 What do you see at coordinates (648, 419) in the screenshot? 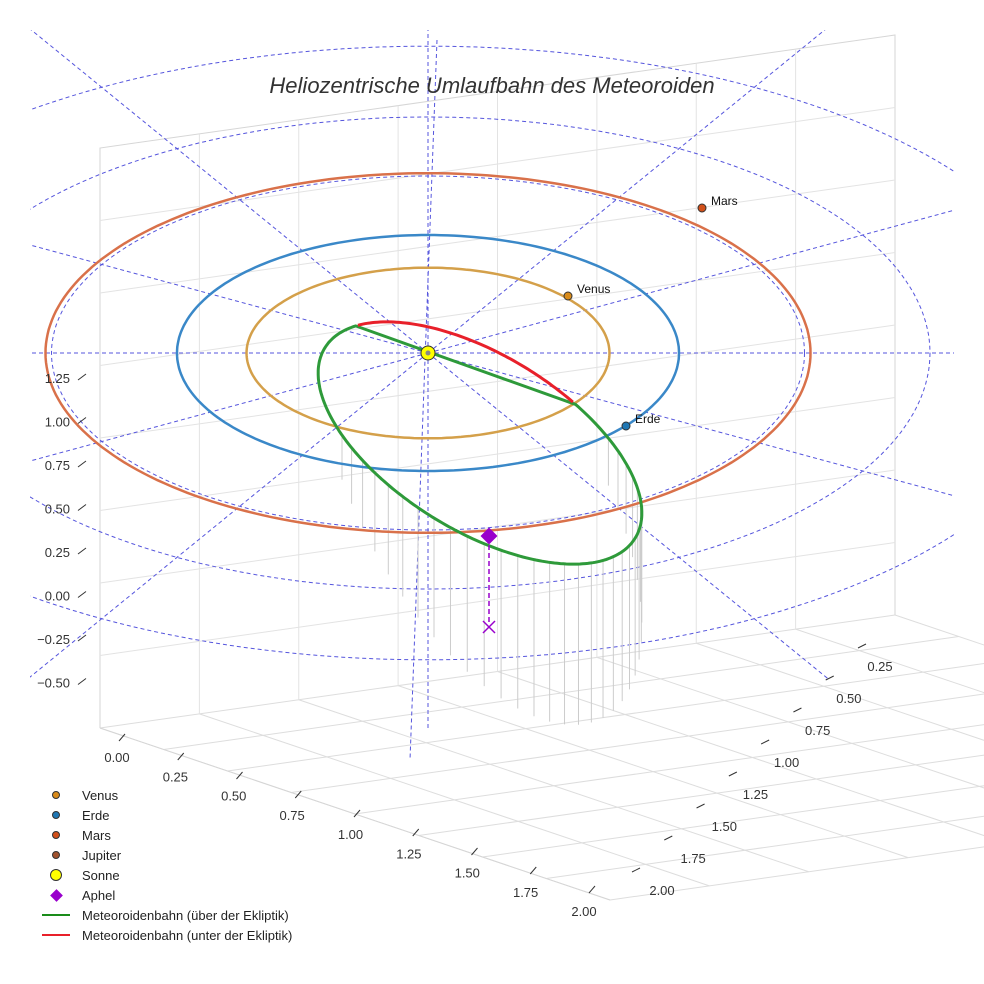
I see `erde-label: Erde` at bounding box center [648, 419].